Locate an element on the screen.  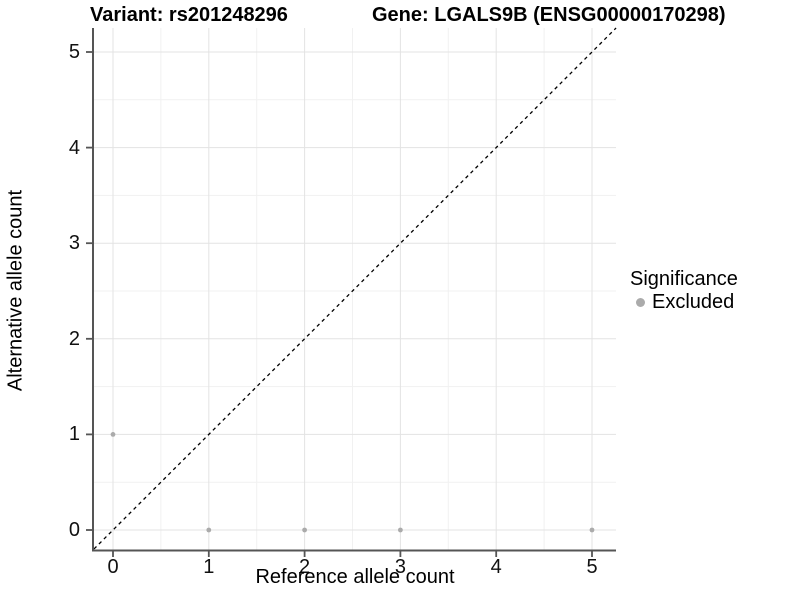
y-tick-label: 0 is located at coordinates (74, 530).